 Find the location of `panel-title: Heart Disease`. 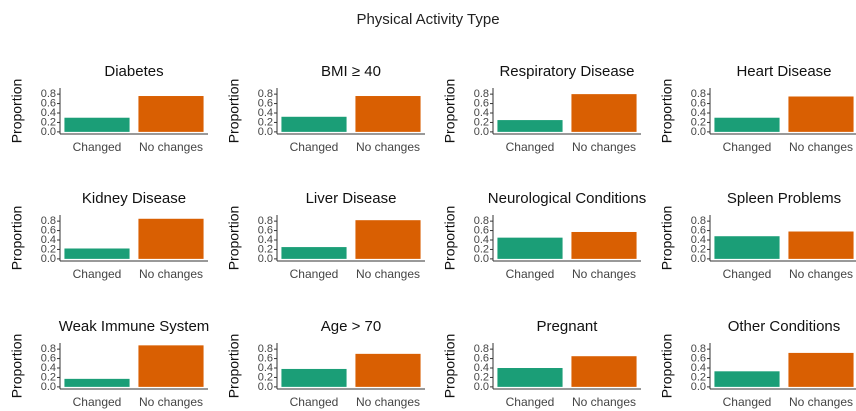

panel-title: Heart Disease is located at coordinates (783, 71).